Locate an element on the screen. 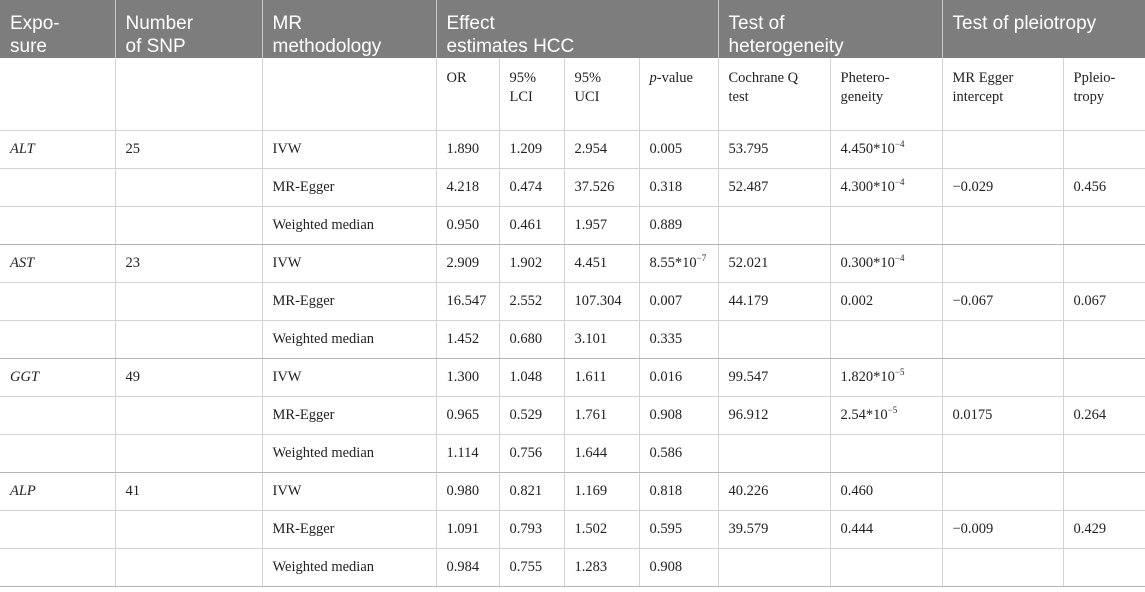 The image size is (1145, 592). cell-cochrane-q: 44.179 is located at coordinates (774, 301).